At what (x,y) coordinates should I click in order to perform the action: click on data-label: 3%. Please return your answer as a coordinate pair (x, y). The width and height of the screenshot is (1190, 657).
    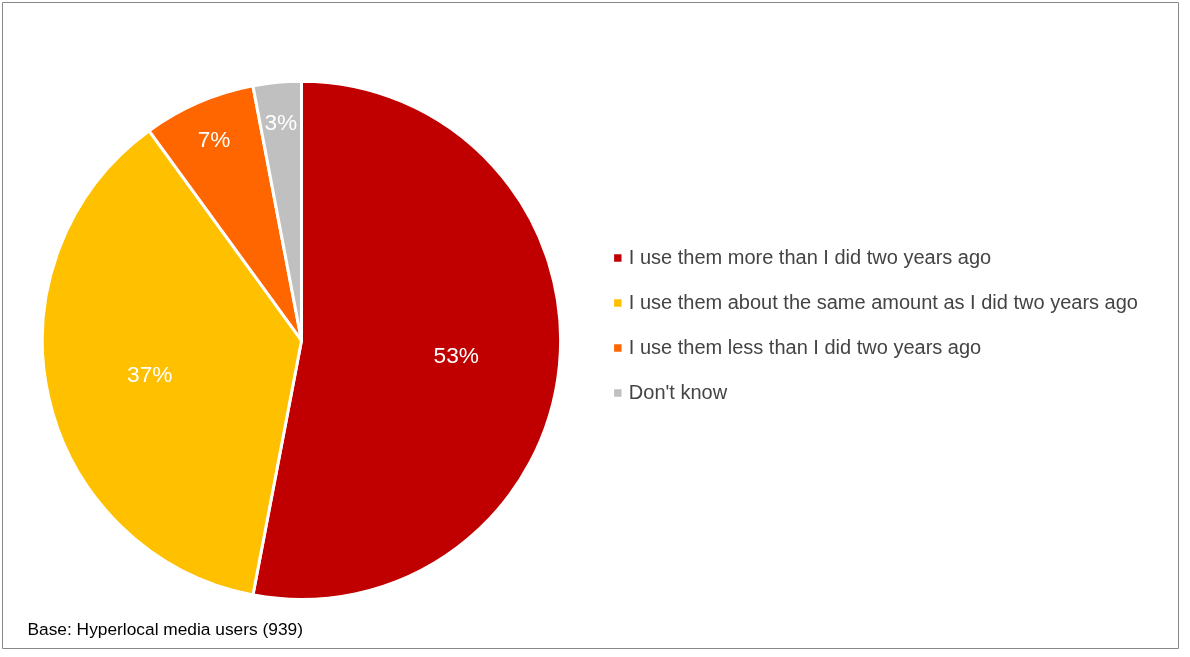
    Looking at the image, I should click on (281, 121).